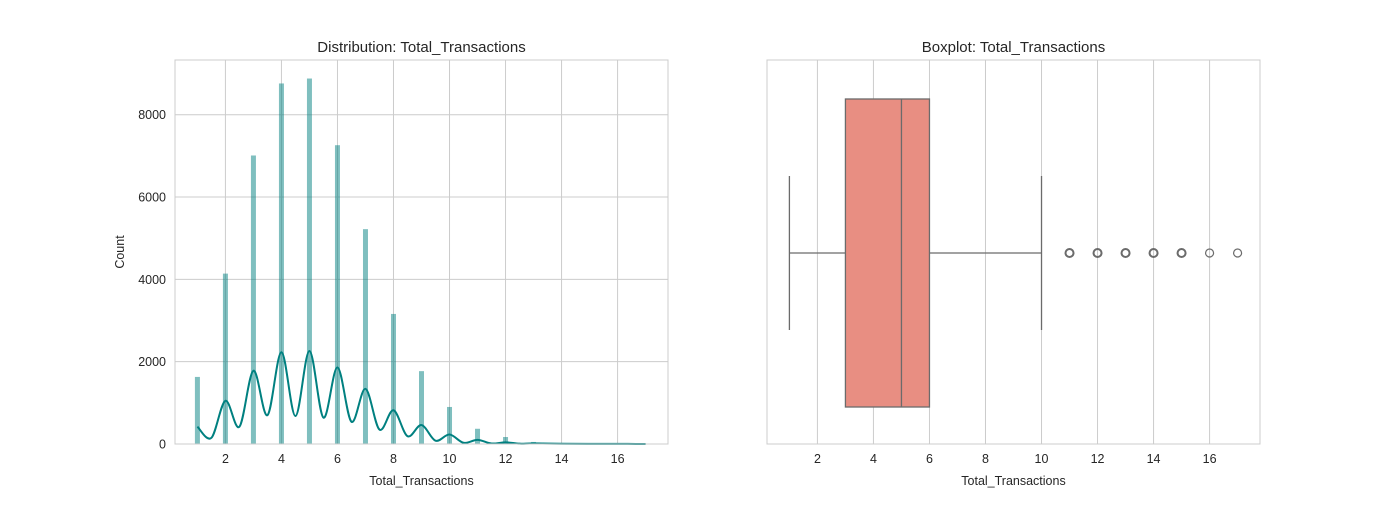 This screenshot has height=505, width=1400. I want to click on y-tick-label: 2000, so click(152, 362).